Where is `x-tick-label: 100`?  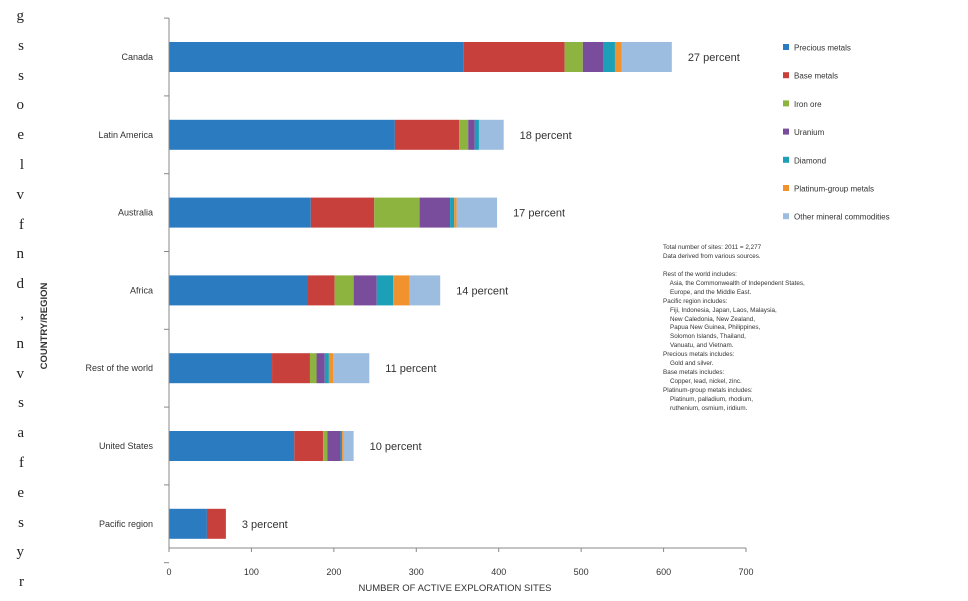 x-tick-label: 100 is located at coordinates (251, 572).